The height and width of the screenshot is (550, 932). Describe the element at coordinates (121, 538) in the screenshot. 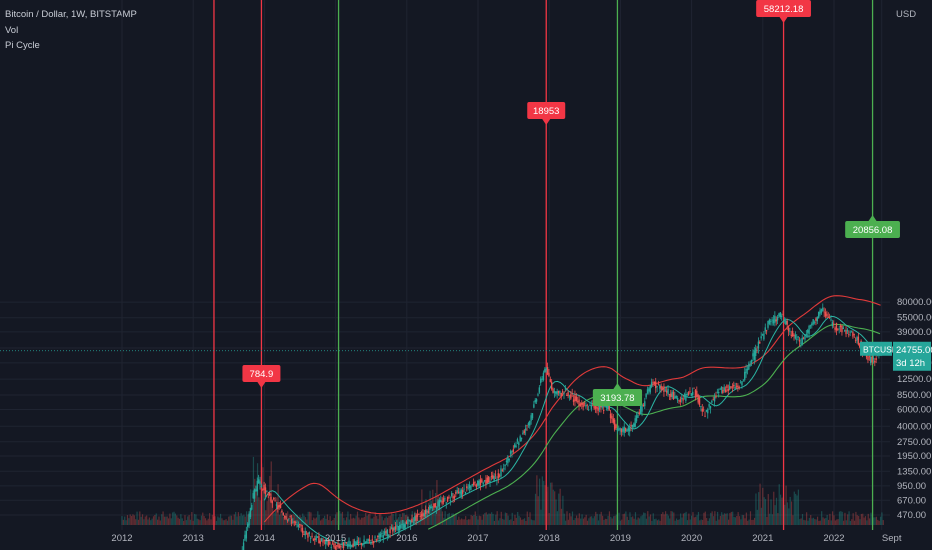

I see `x-tick-label: 2012` at that location.